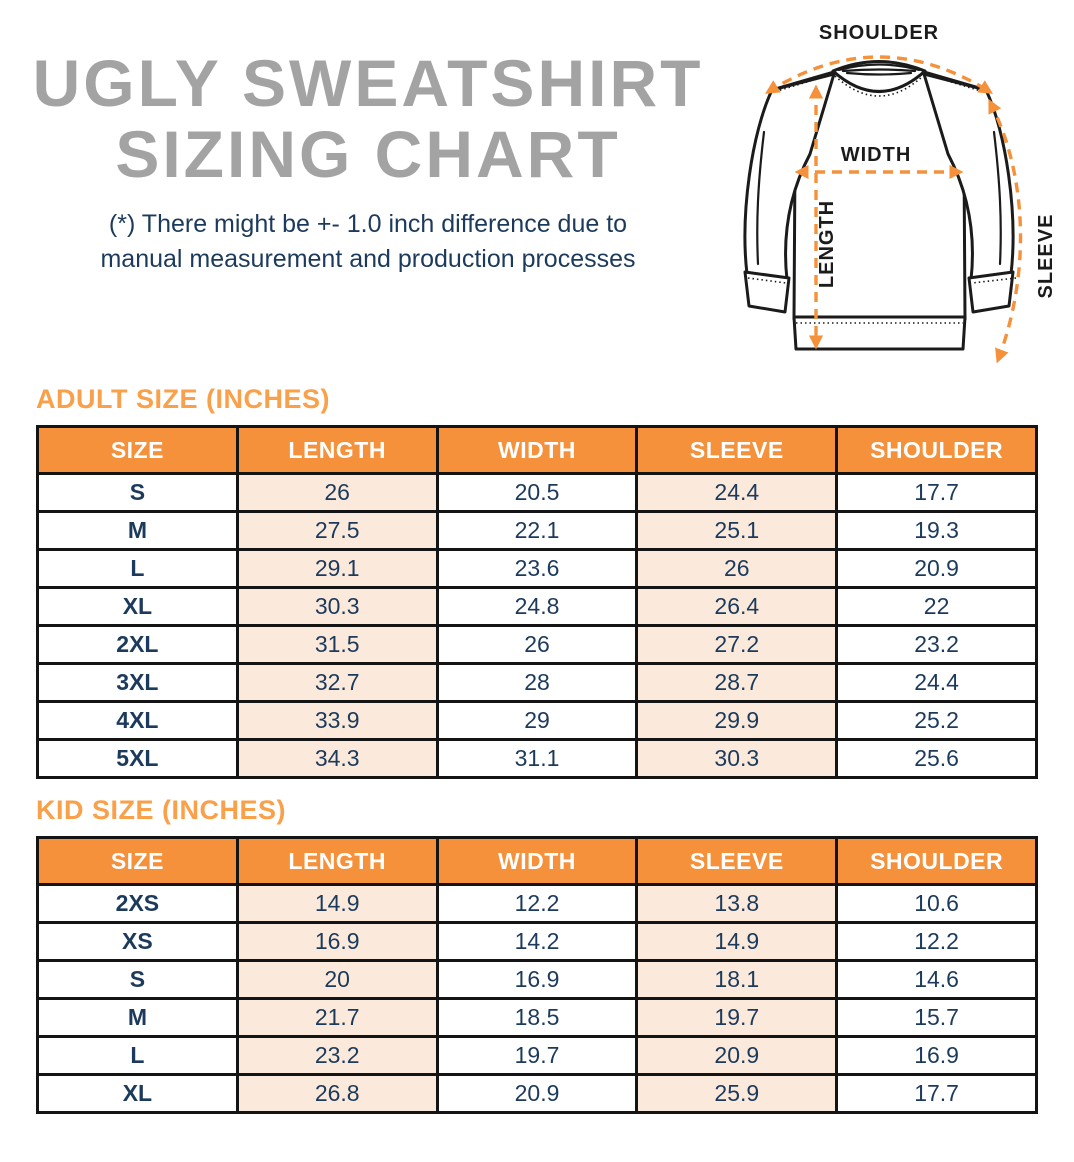  I want to click on table-row: XL 26.8 20.9 25.9 17.7, so click(537, 1093).